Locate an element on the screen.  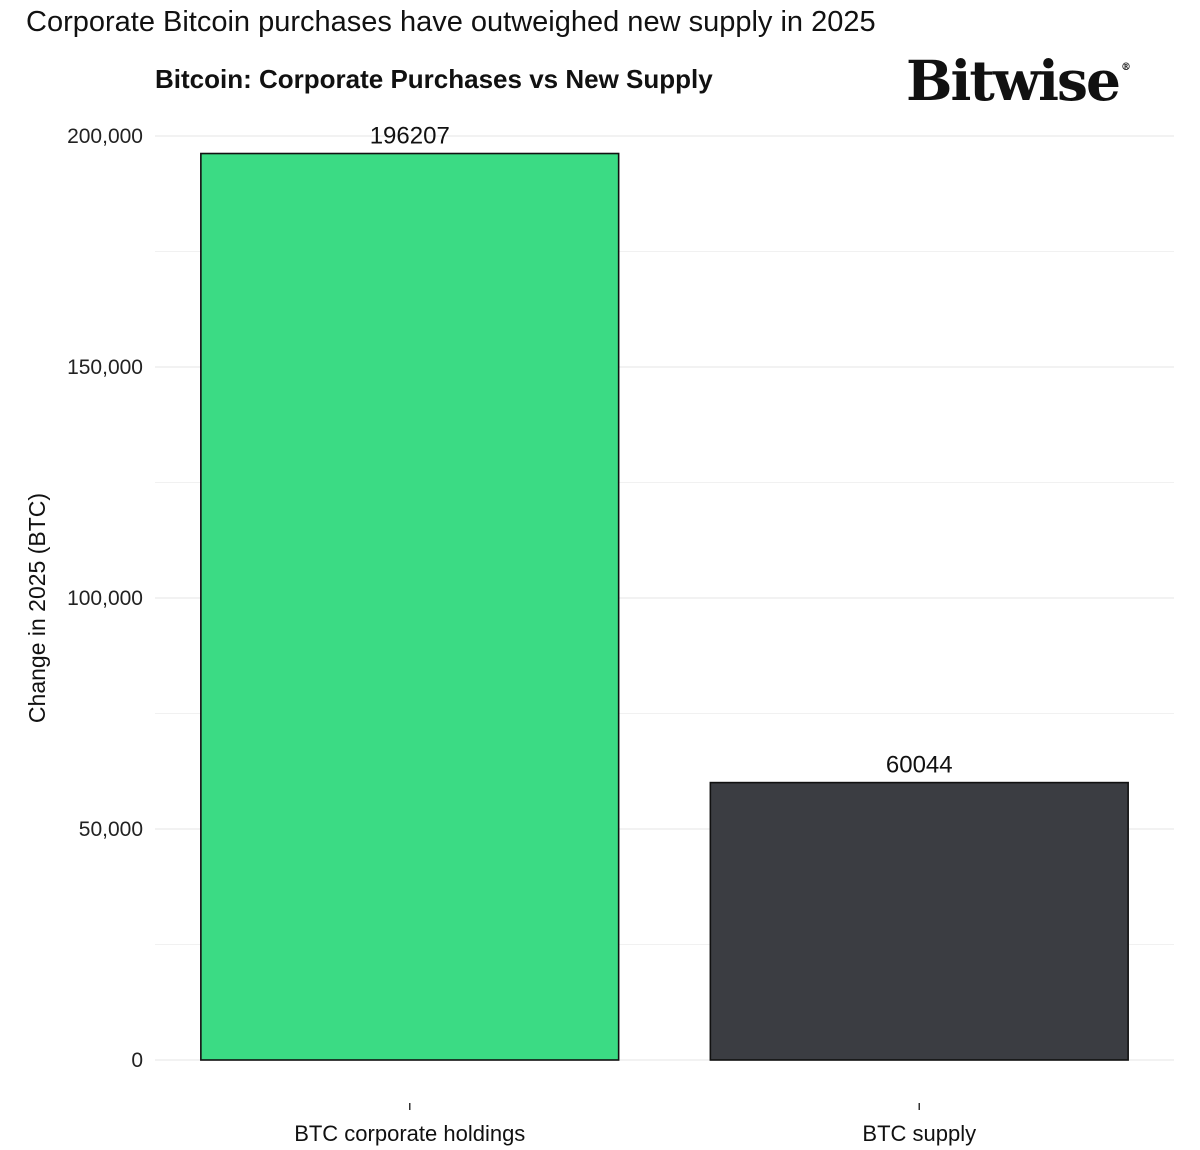
data-label-1: 196207 is located at coordinates (410, 136).